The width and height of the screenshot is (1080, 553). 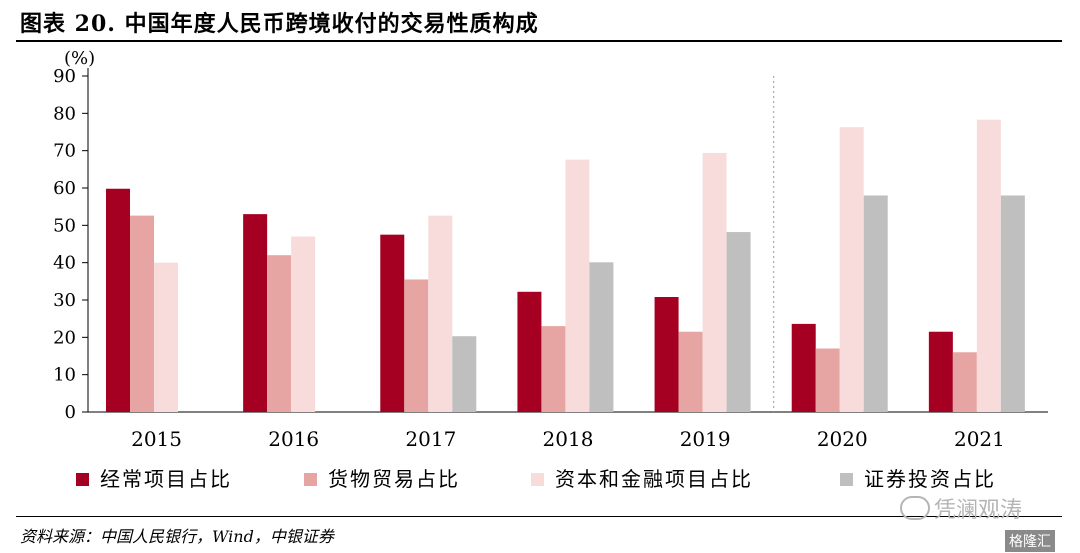 What do you see at coordinates (705, 439) in the screenshot?
I see `x-tick-label: 2019` at bounding box center [705, 439].